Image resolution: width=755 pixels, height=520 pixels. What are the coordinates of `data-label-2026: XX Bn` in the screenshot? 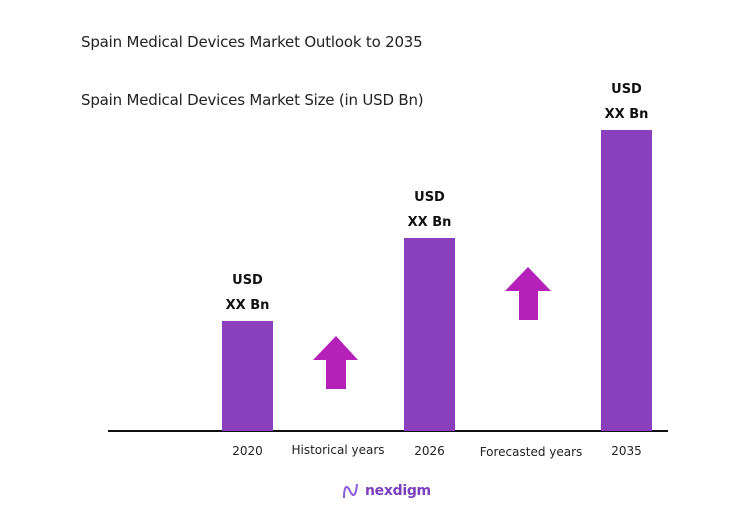 It's located at (430, 222).